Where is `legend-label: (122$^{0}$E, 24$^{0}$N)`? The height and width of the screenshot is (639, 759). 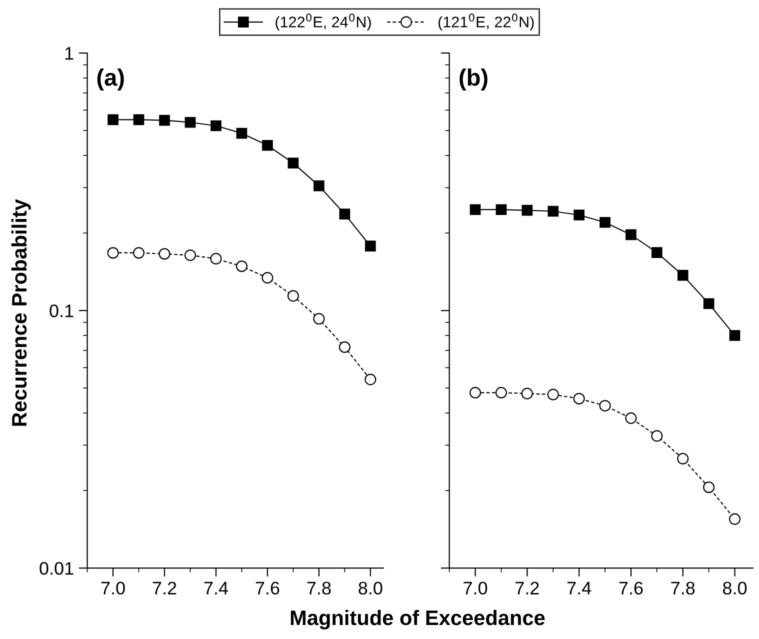
legend-label: (122$^{0}$E, 24$^{0}$N) is located at coordinates (323, 22).